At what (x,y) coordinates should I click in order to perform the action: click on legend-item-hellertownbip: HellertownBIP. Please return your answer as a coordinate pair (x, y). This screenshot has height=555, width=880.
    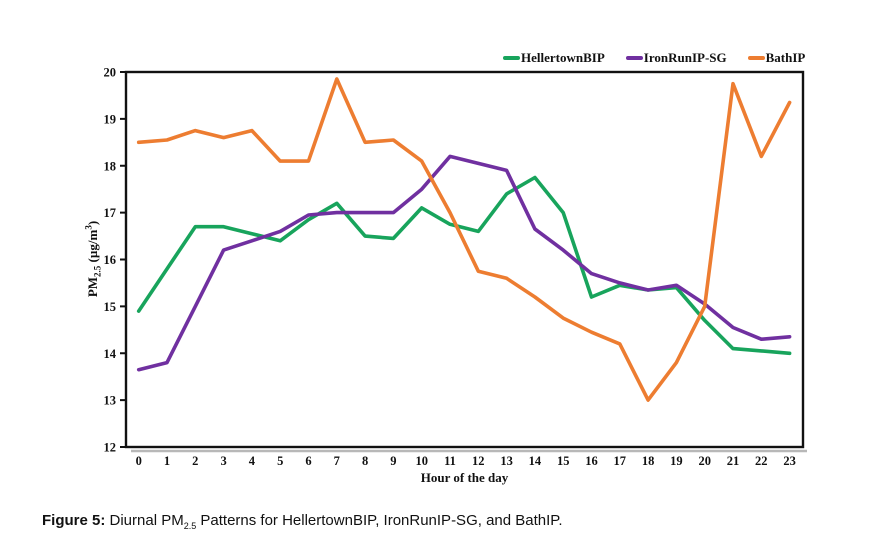
    Looking at the image, I should click on (554, 58).